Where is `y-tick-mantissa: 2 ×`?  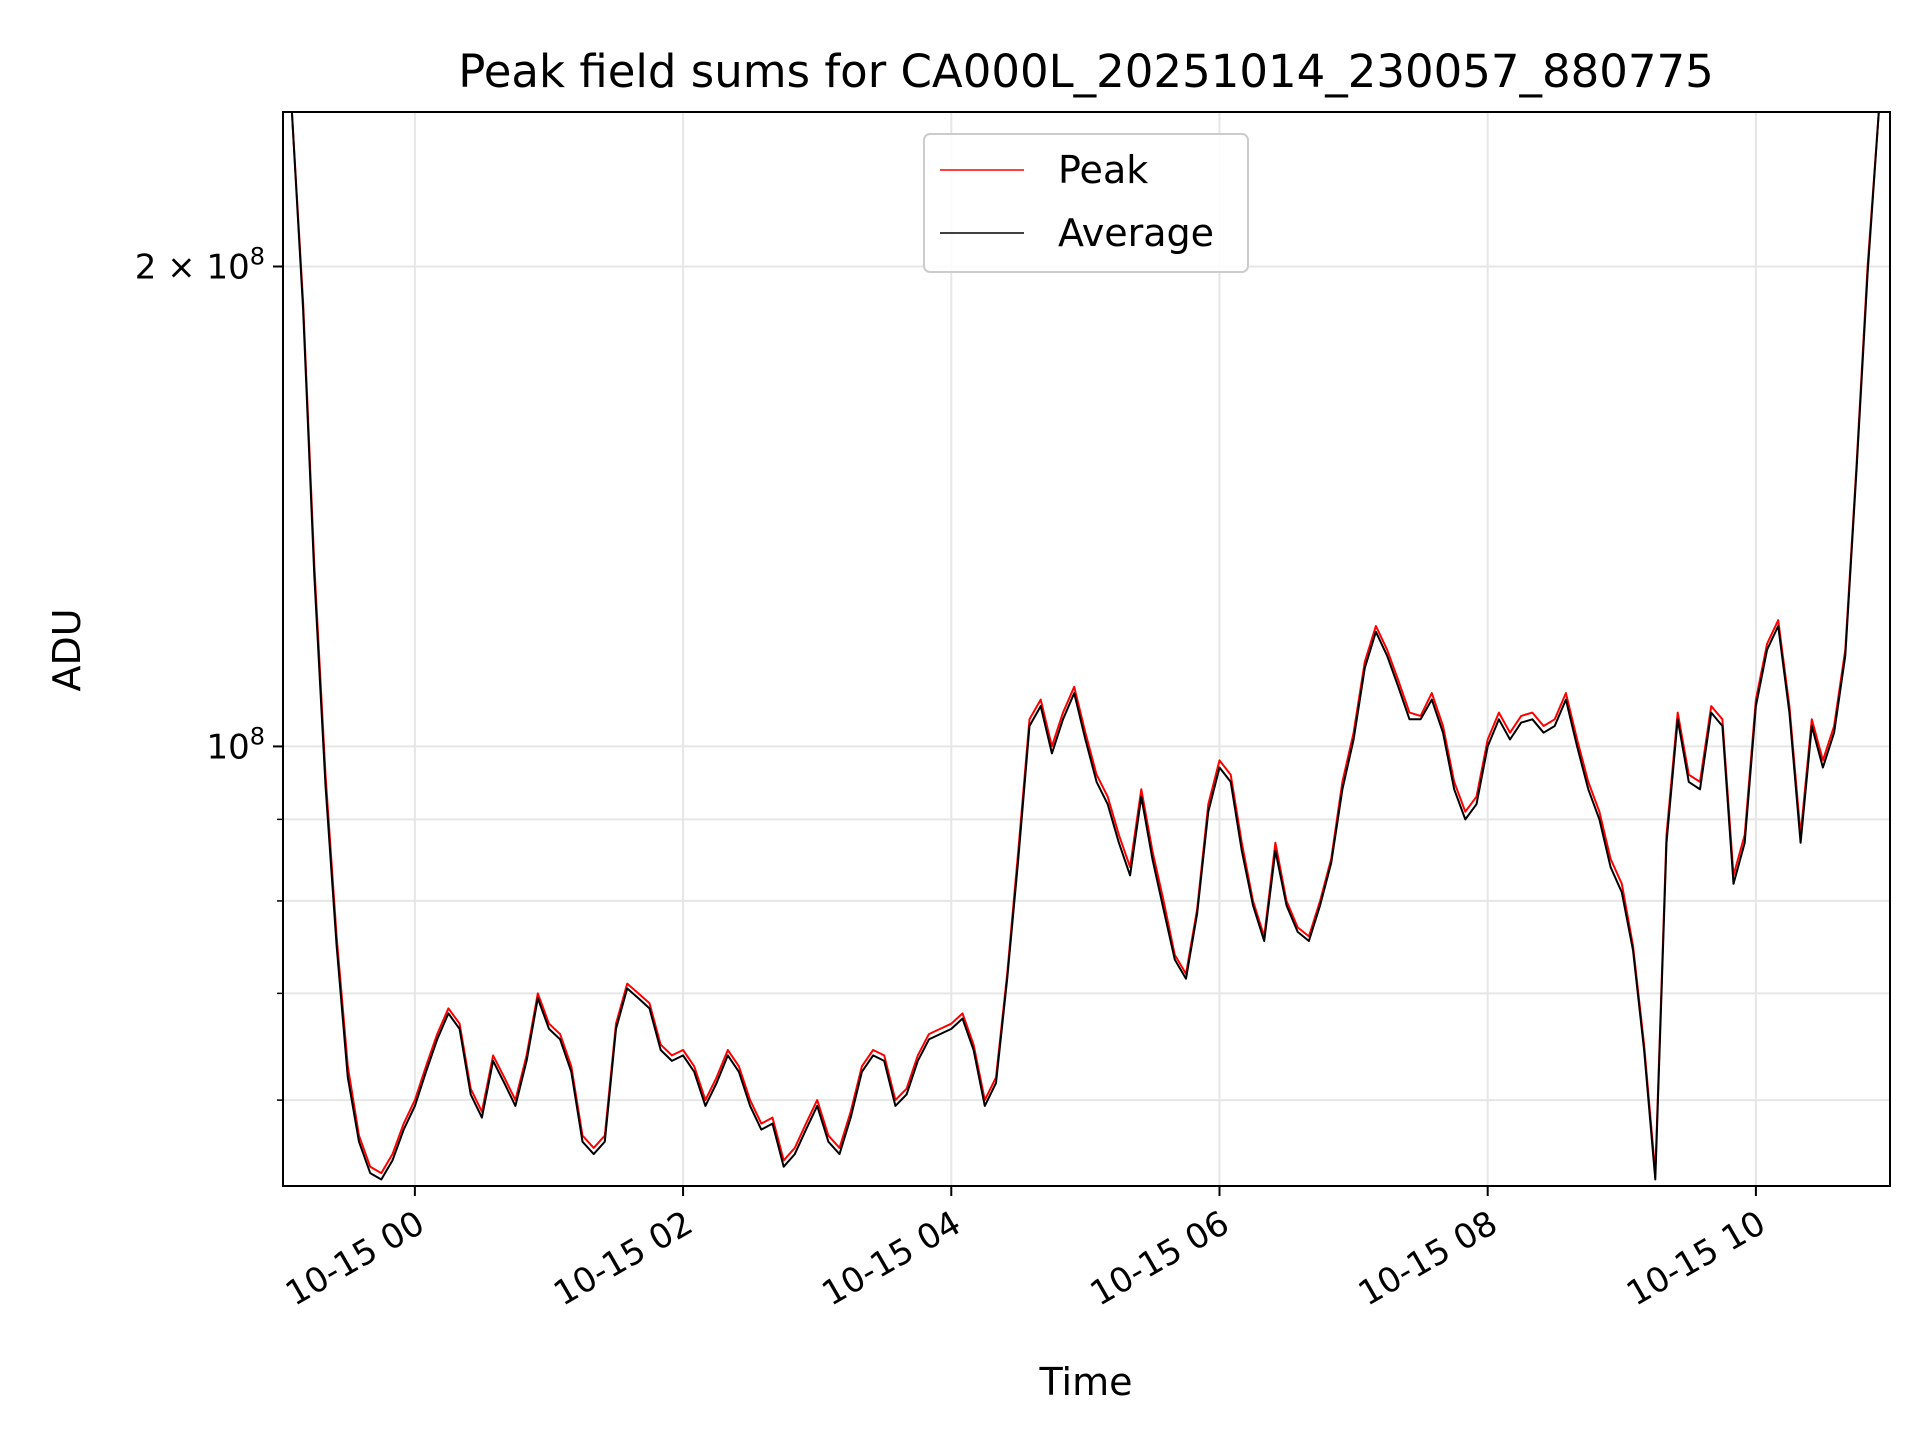
y-tick-mantissa: 2 × is located at coordinates (171, 268).